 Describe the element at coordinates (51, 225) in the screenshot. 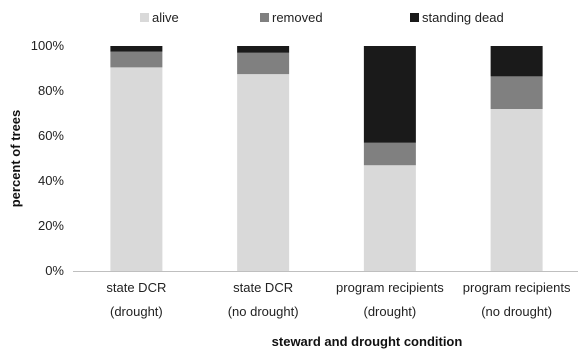

I see `y-tick-label: 20%` at that location.